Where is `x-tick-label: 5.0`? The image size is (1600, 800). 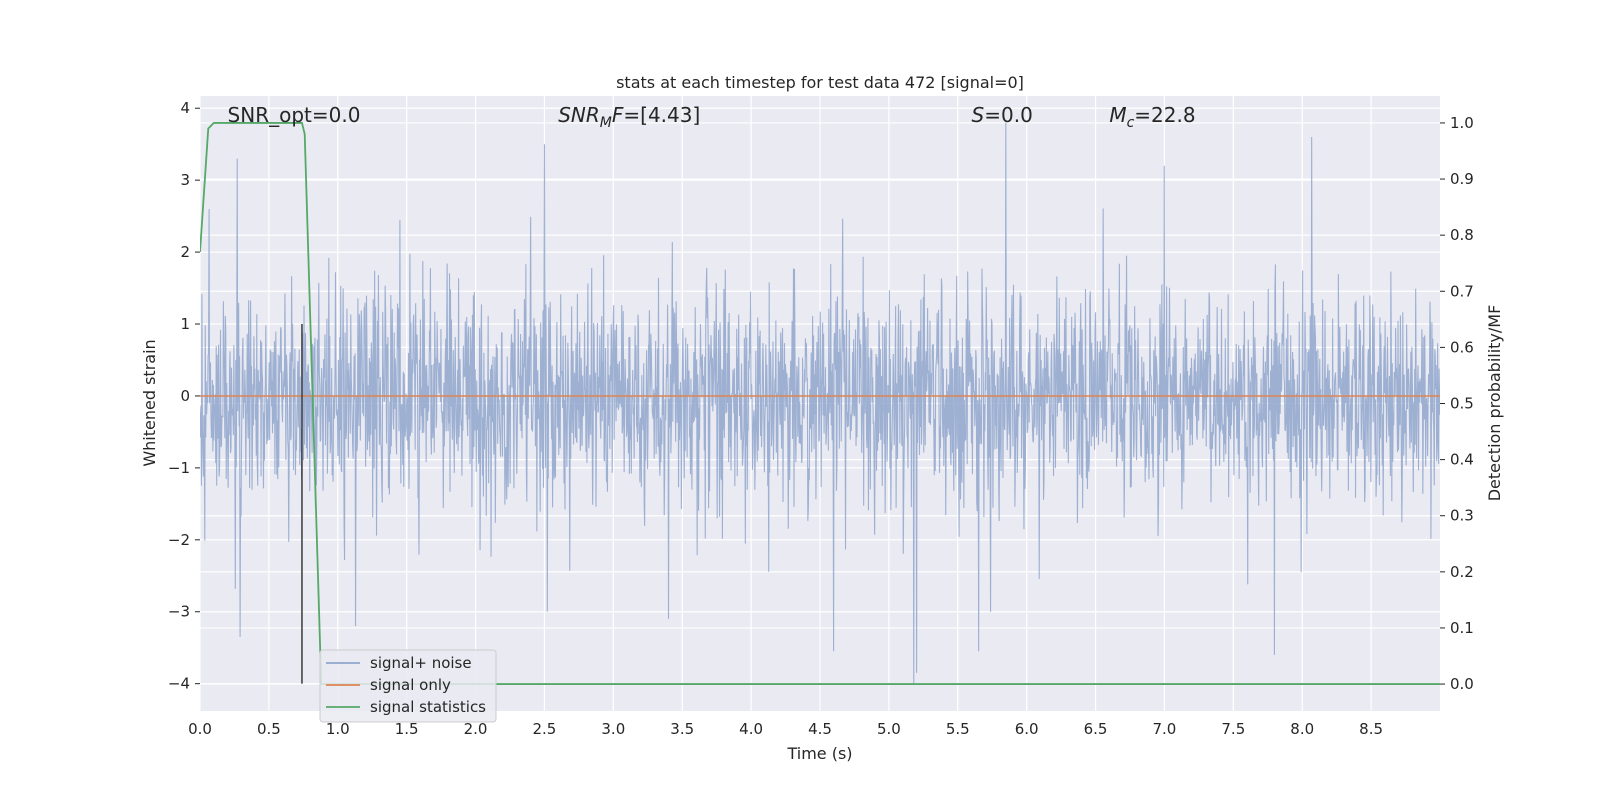 x-tick-label: 5.0 is located at coordinates (889, 729).